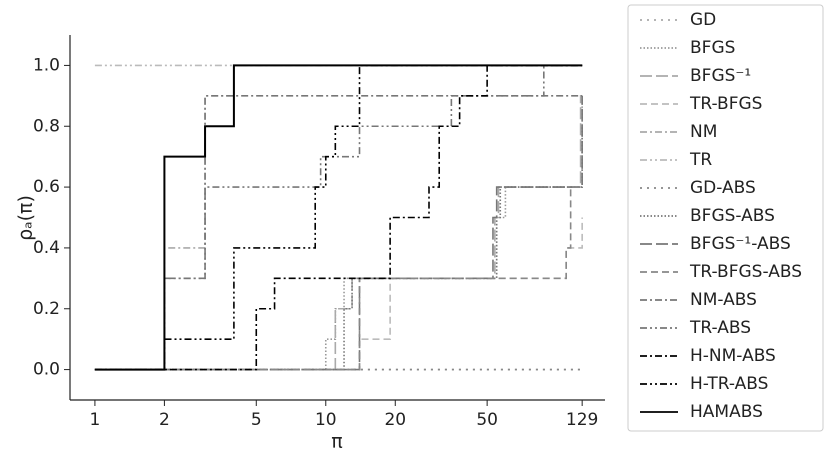 The image size is (830, 460). Describe the element at coordinates (720, 76) in the screenshot. I see `legend-label: BFGS⁻¹` at that location.